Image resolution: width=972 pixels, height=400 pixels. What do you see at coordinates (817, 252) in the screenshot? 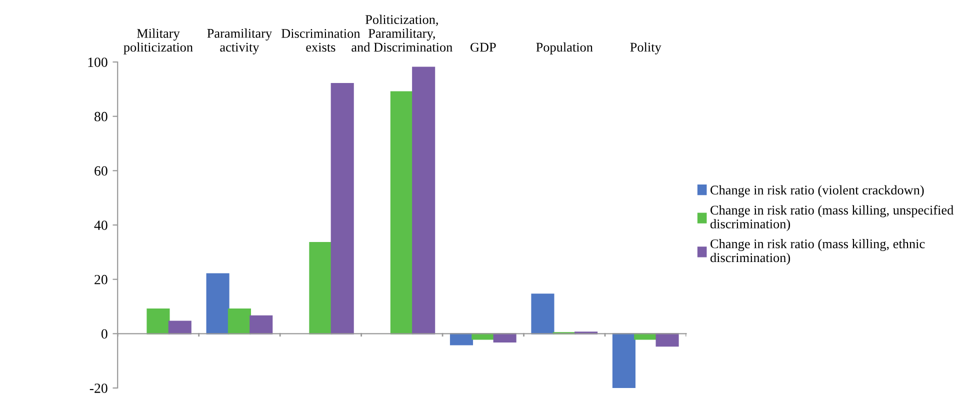
I see `legend-label: Change in risk ratio (mass killing, ethnic discrimination)` at bounding box center [817, 252].